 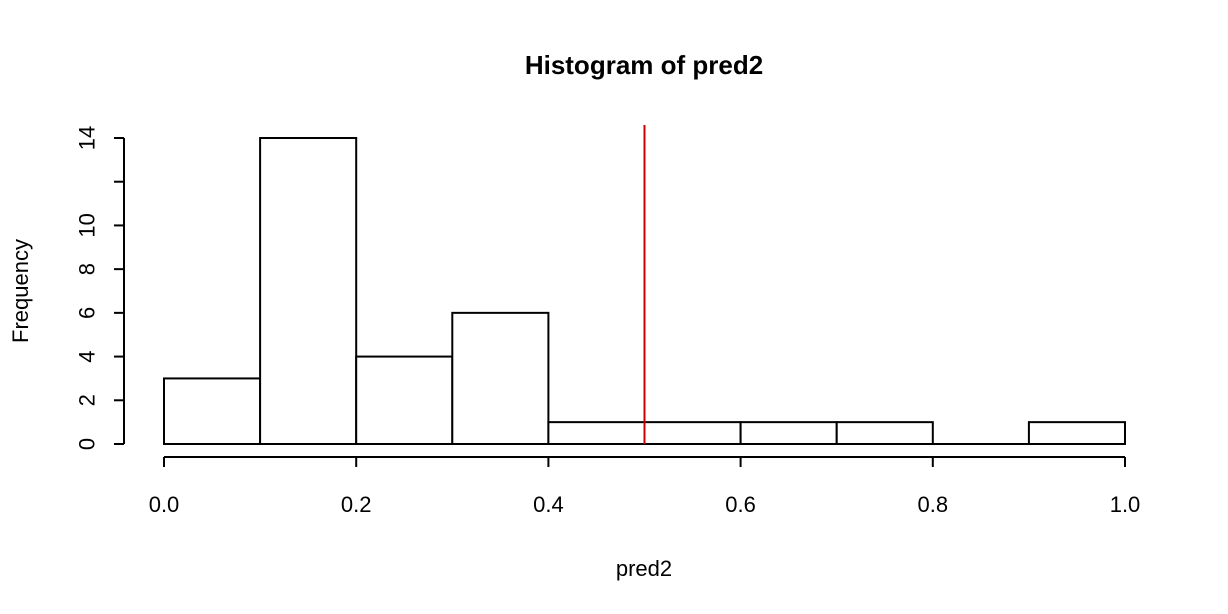 What do you see at coordinates (548, 504) in the screenshot?
I see `x-tick-label-2: 0.4` at bounding box center [548, 504].